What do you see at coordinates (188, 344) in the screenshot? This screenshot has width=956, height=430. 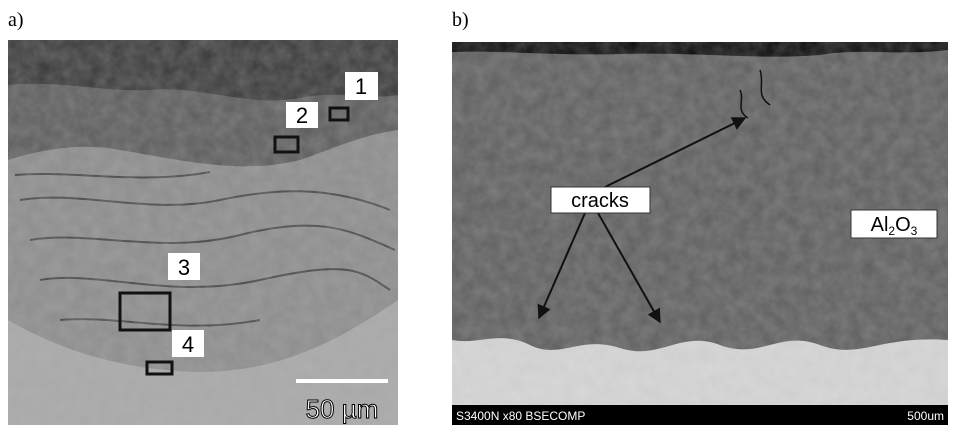 I see `region-marker: 4` at bounding box center [188, 344].